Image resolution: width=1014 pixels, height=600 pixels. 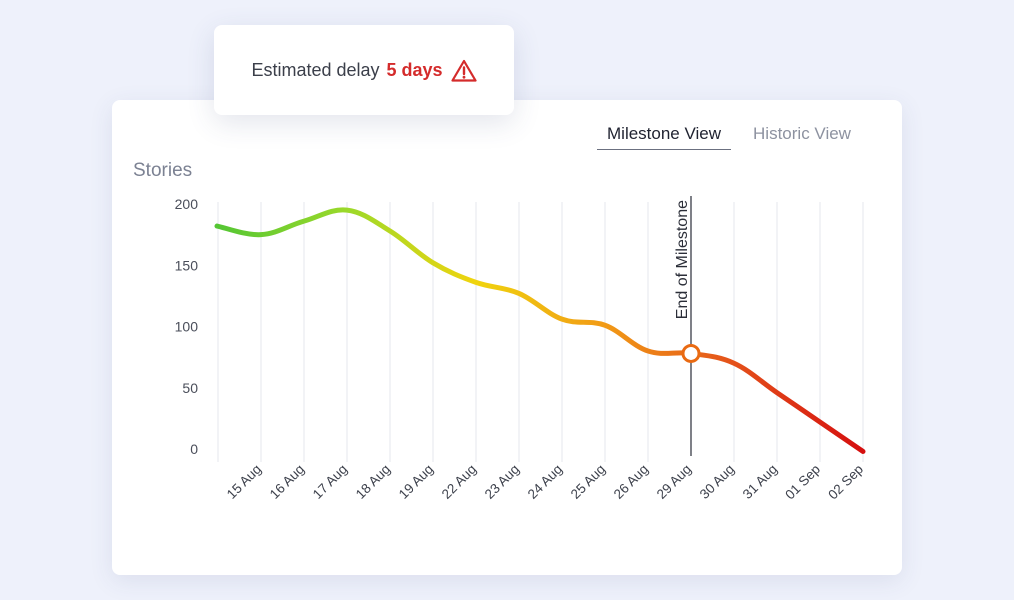 What do you see at coordinates (760, 482) in the screenshot?
I see `x-tick-label: 31 Aug` at bounding box center [760, 482].